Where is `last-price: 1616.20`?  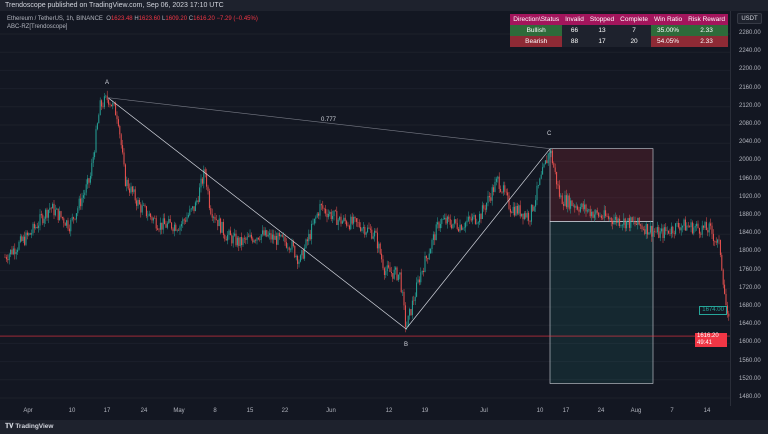
last-price: 1616.20 is located at coordinates (708, 336).